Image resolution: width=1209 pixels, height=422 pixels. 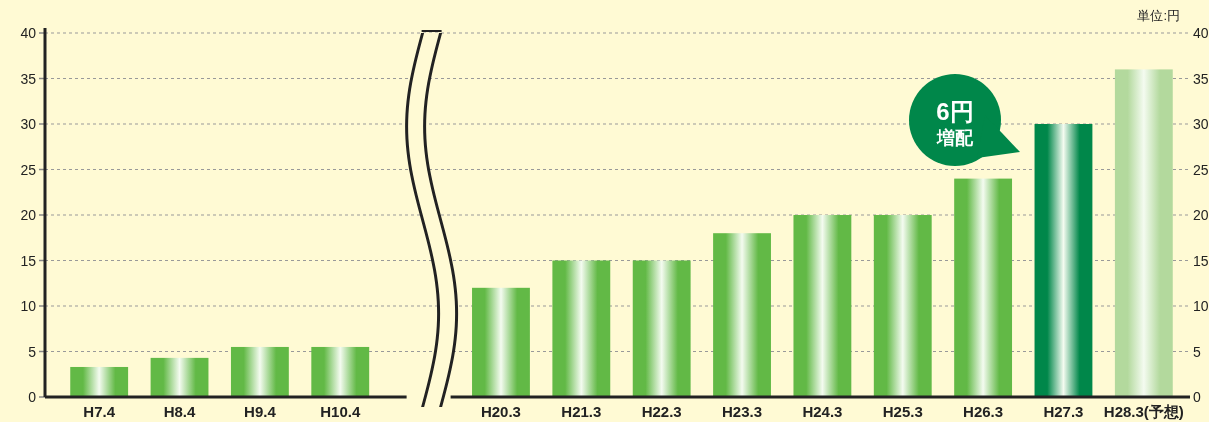 I want to click on x-tick-label: H21.3, so click(x=581, y=411).